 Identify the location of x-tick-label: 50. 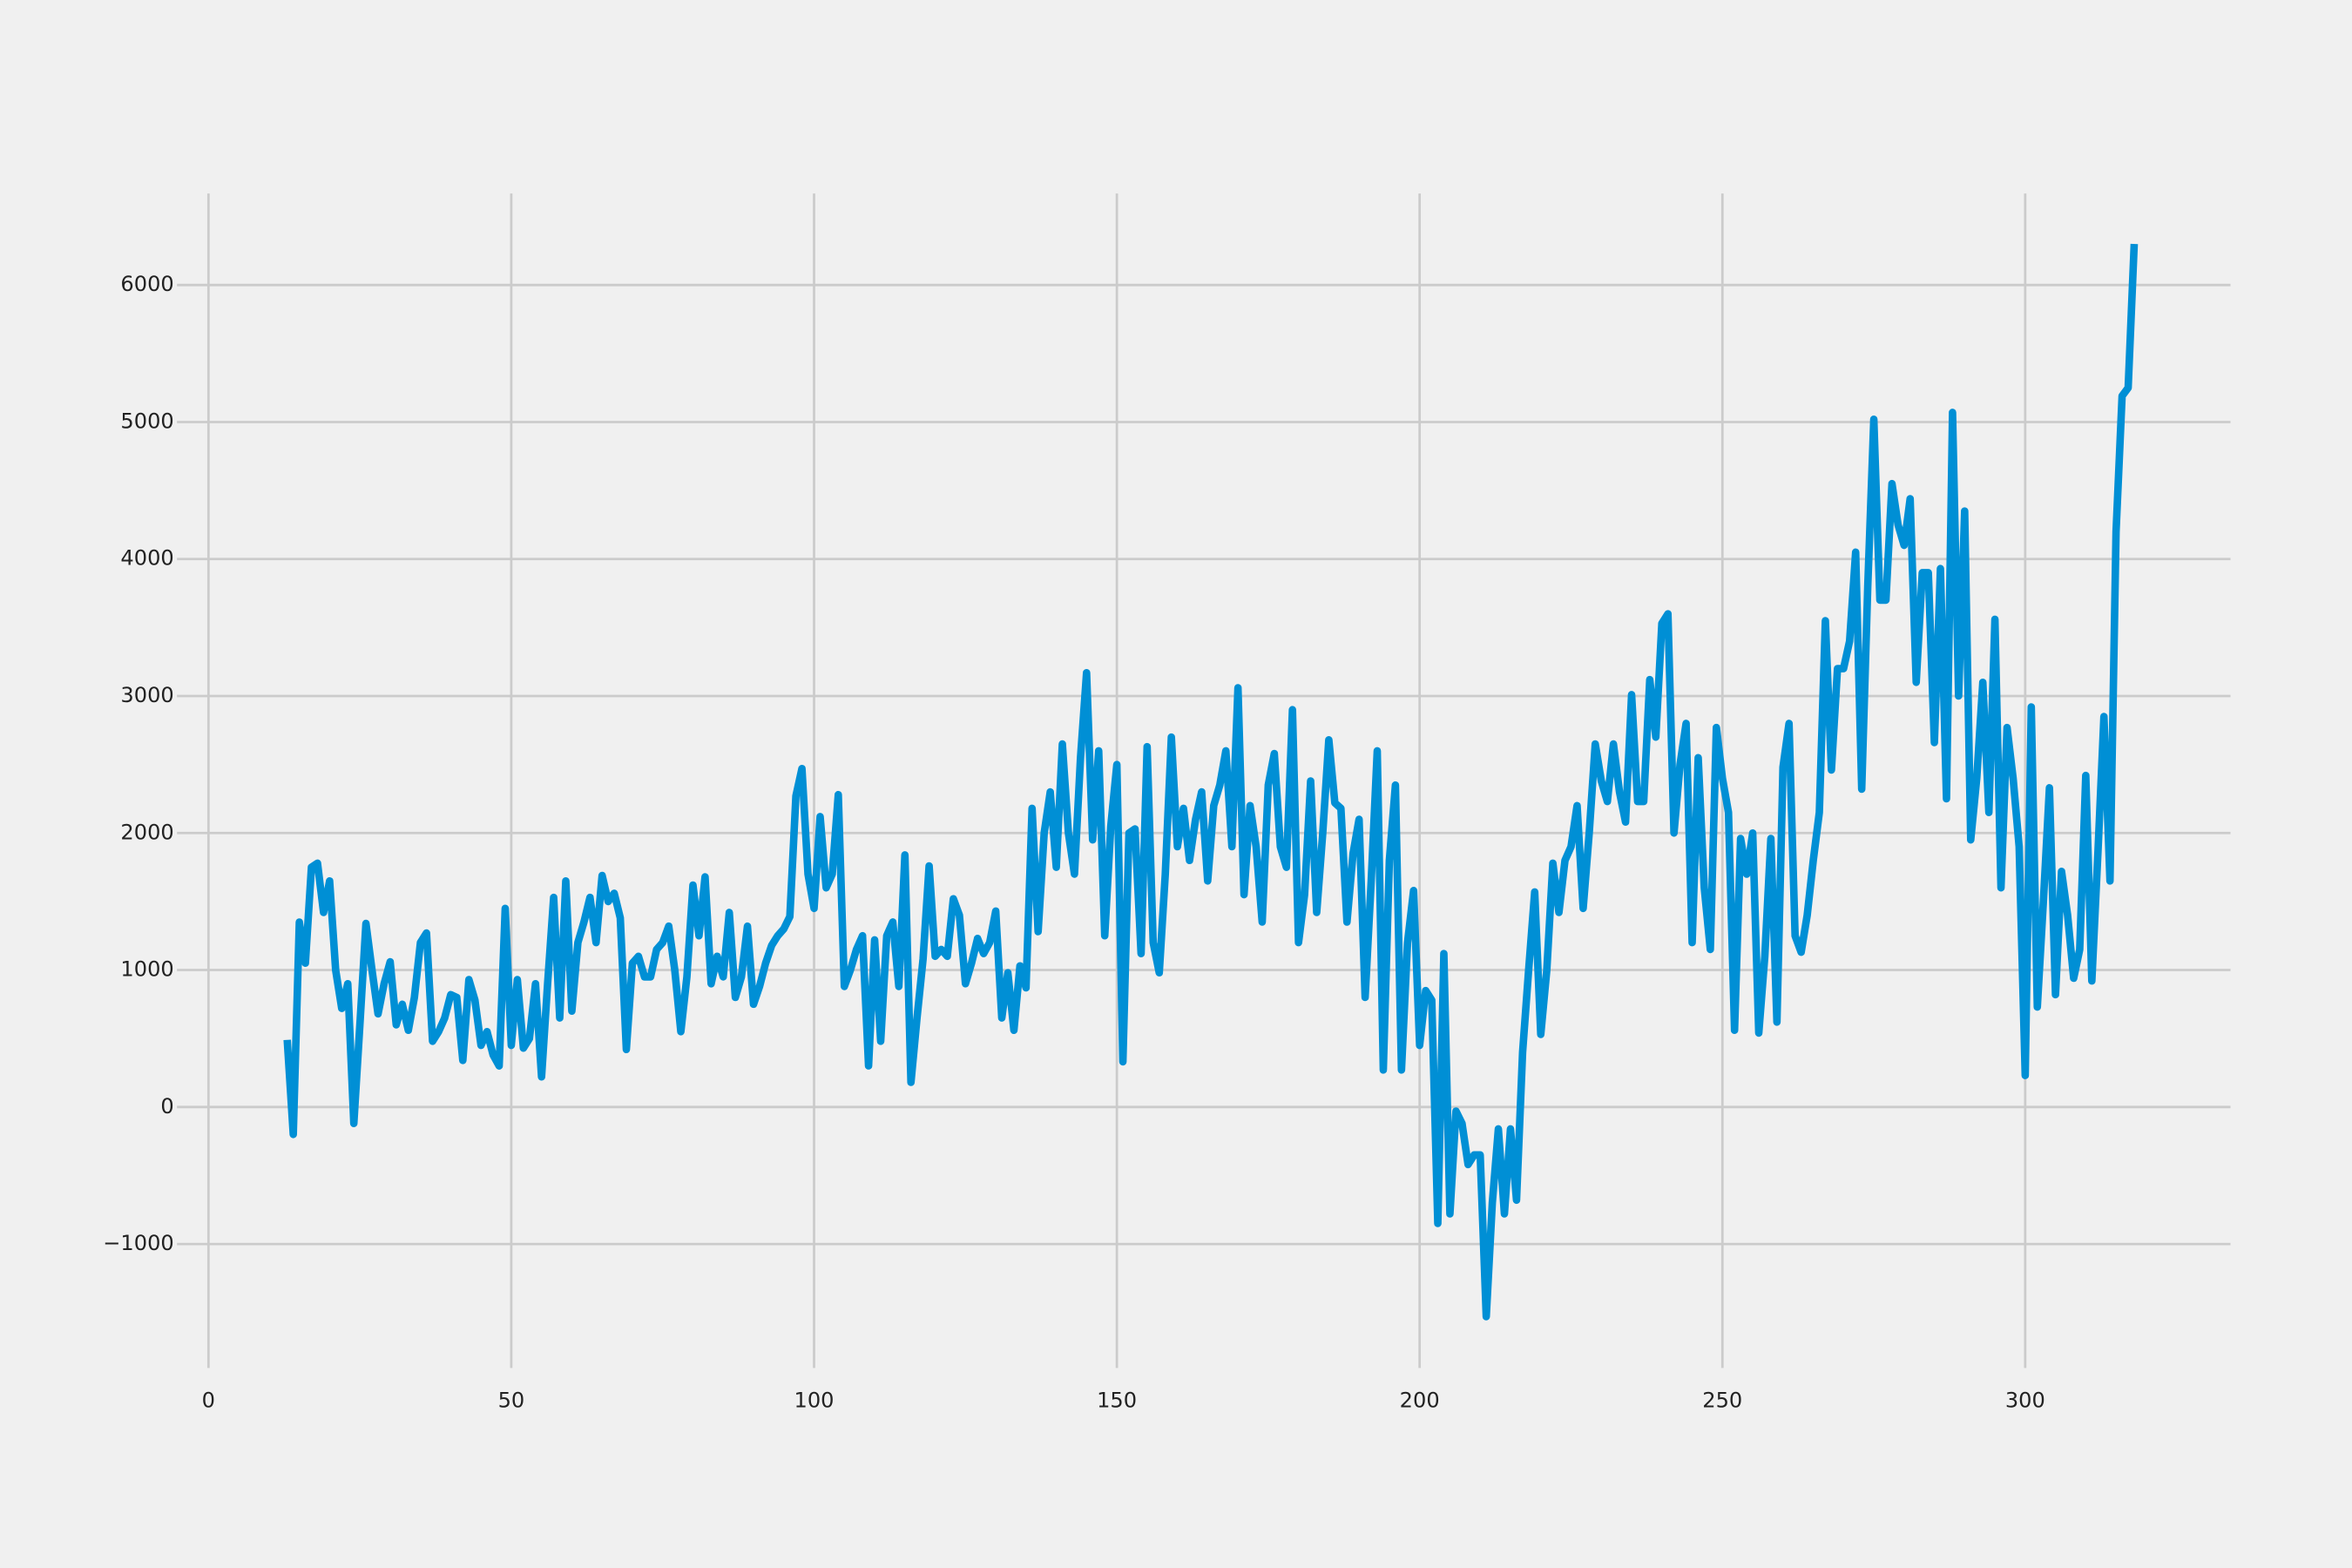
(511, 1400).